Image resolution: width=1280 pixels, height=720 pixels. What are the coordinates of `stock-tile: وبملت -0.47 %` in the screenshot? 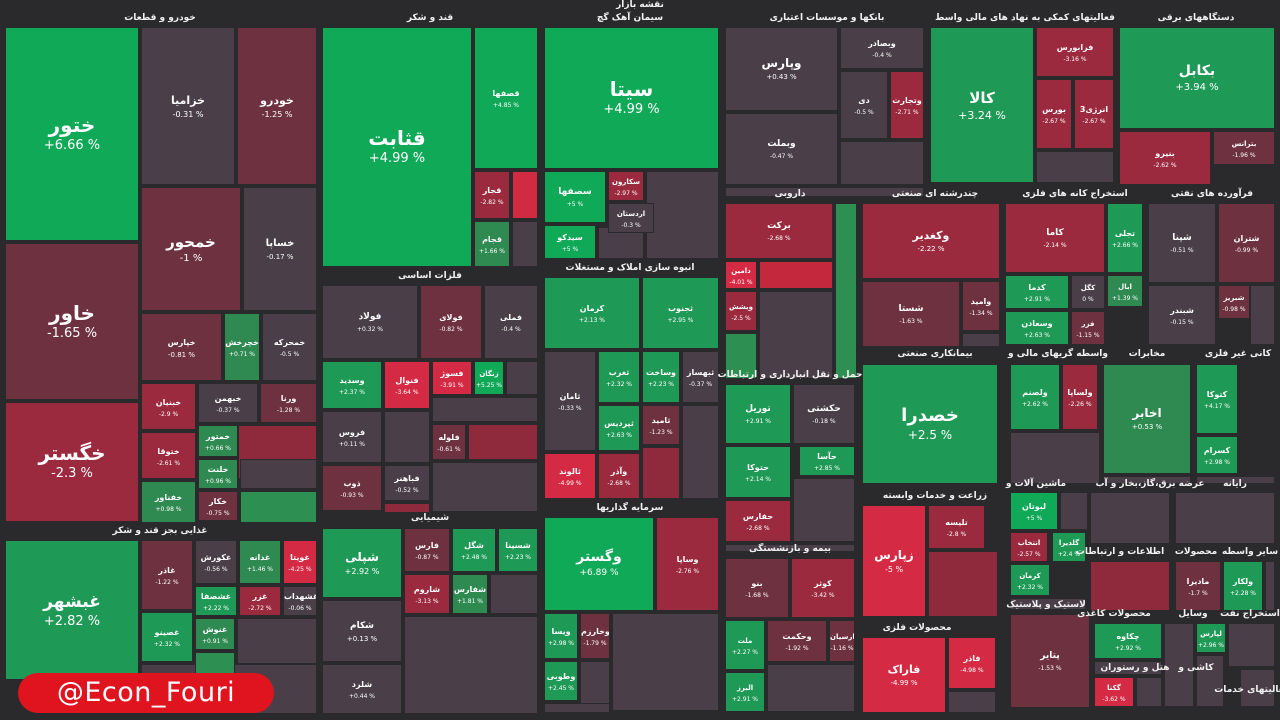 It's located at (781, 149).